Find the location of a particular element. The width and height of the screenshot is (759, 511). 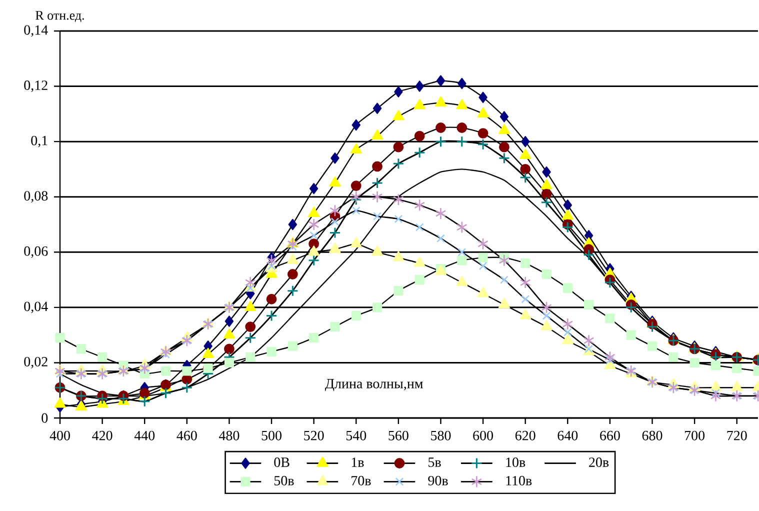

legend-label: 70в is located at coordinates (361, 481).